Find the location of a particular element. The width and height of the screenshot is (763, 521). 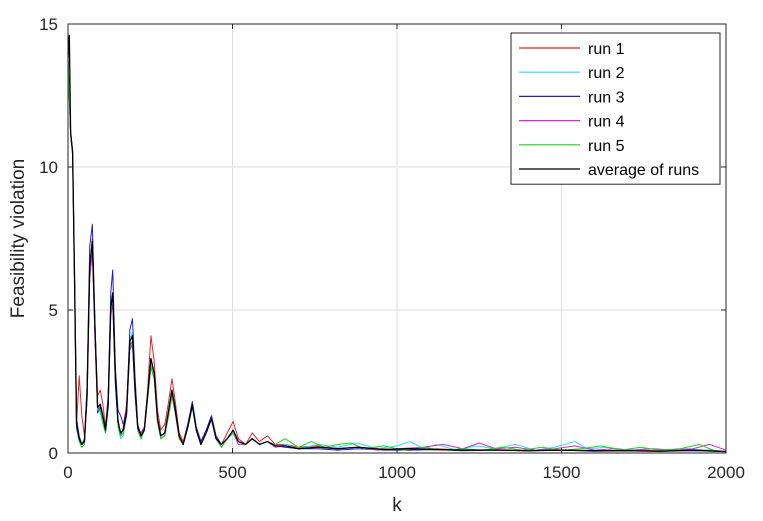

legend: run 1 run 2 run 3 run 4 run 5 average of runs is located at coordinates (615, 108).